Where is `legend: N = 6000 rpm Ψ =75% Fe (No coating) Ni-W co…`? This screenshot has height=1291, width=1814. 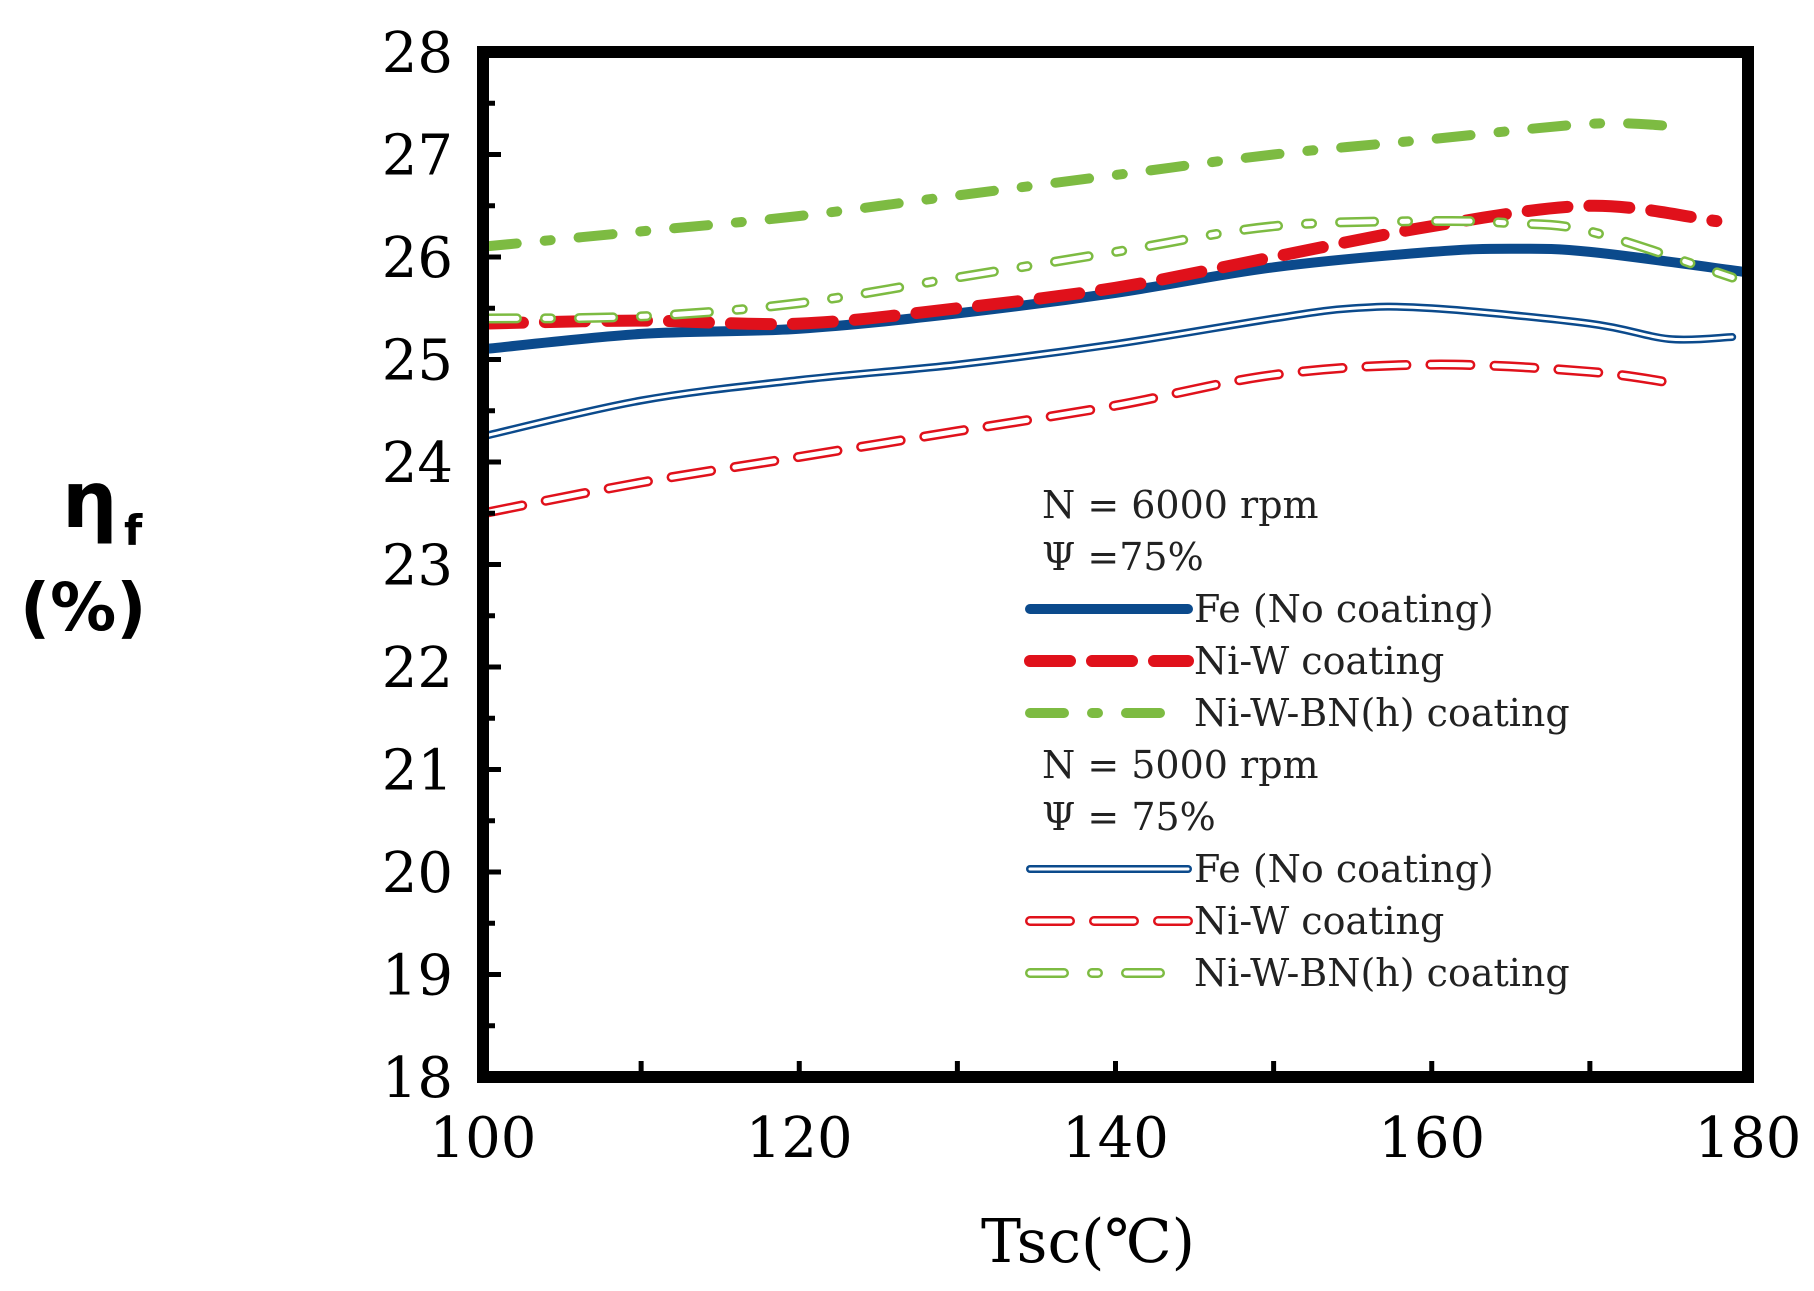
legend: N = 6000 rpm Ψ =75% Fe (No coating) Ni-W co… is located at coordinates (1297, 739).